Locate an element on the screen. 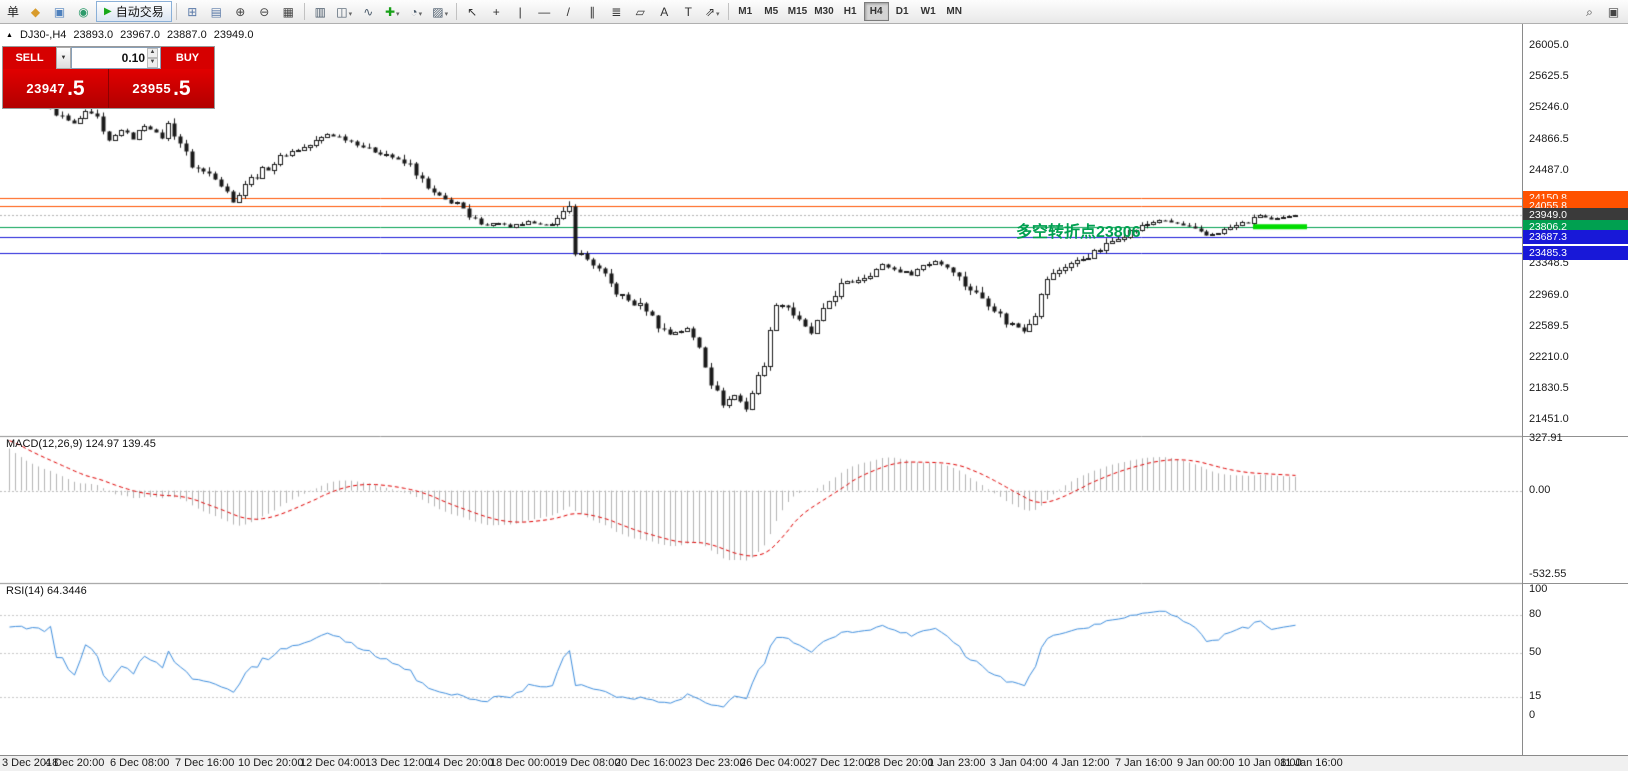  time-axis-label: 28 Dec 20:00 is located at coordinates (901, 763).